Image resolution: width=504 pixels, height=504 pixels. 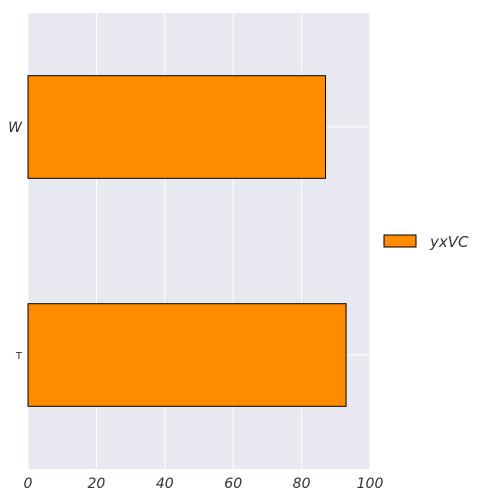 I want to click on legend-swatch-yxvc, so click(x=400, y=241).